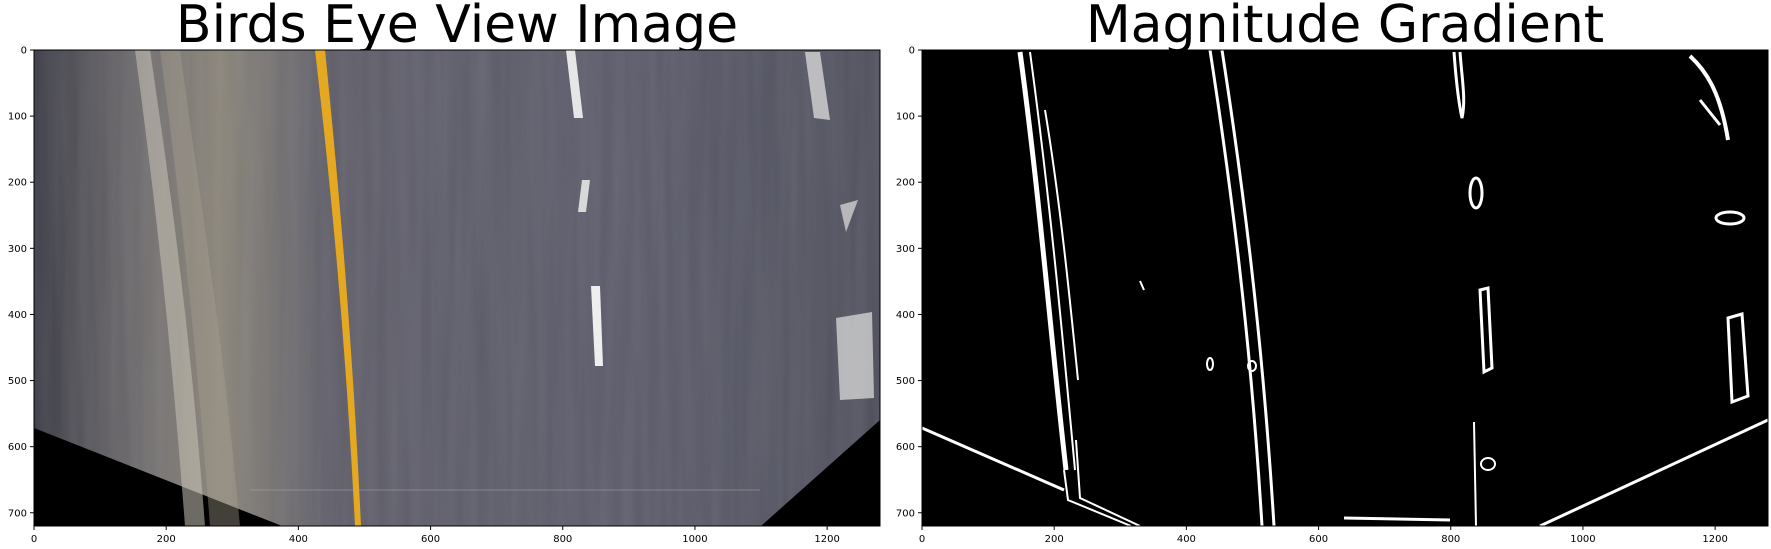 The width and height of the screenshot is (1771, 549). I want to click on right-panel-title: Magnitude Gradient, so click(1345, 27).